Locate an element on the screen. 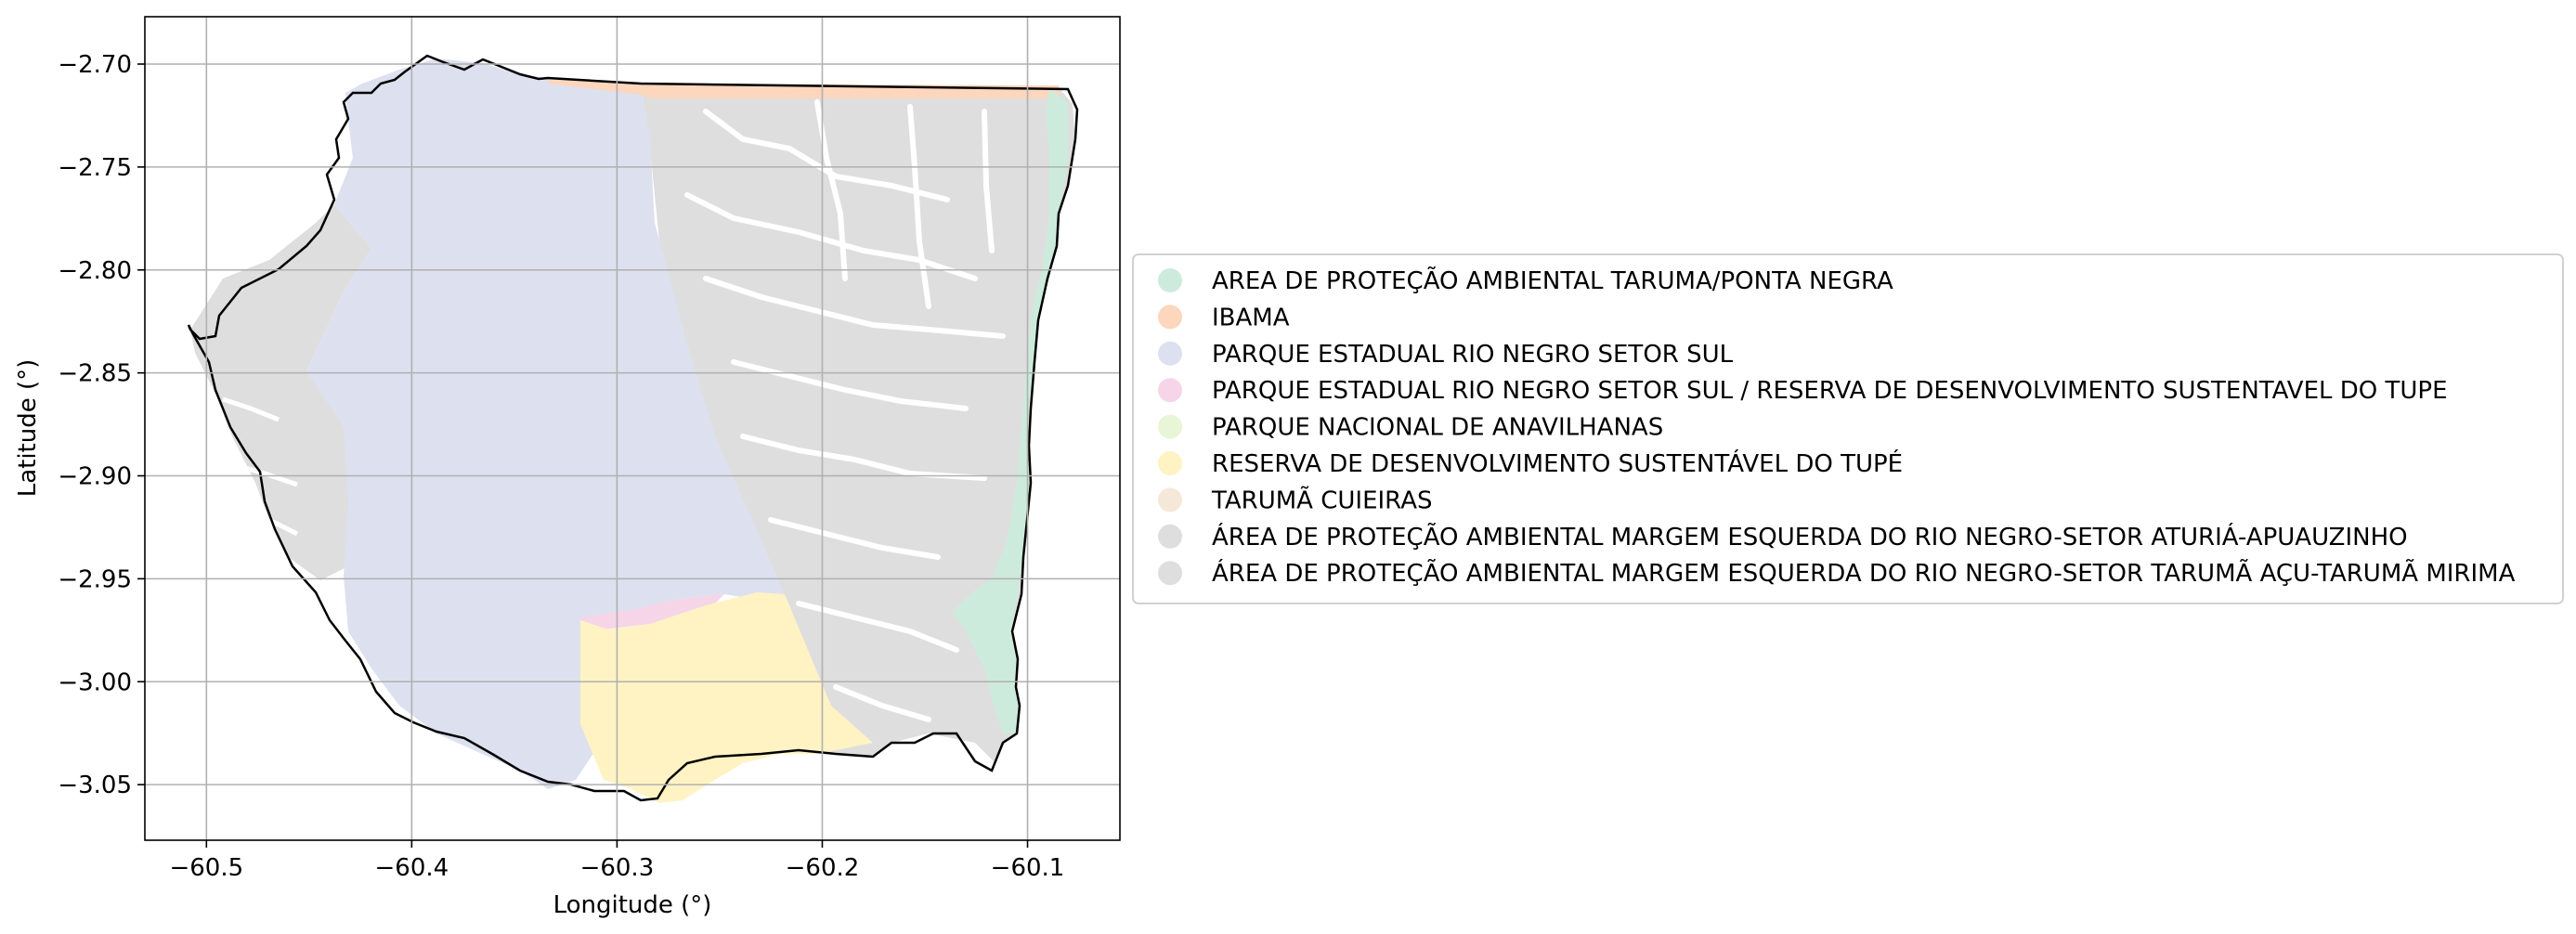 Image resolution: width=2576 pixels, height=934 pixels. y-tick-label: −2.85 is located at coordinates (95, 374).